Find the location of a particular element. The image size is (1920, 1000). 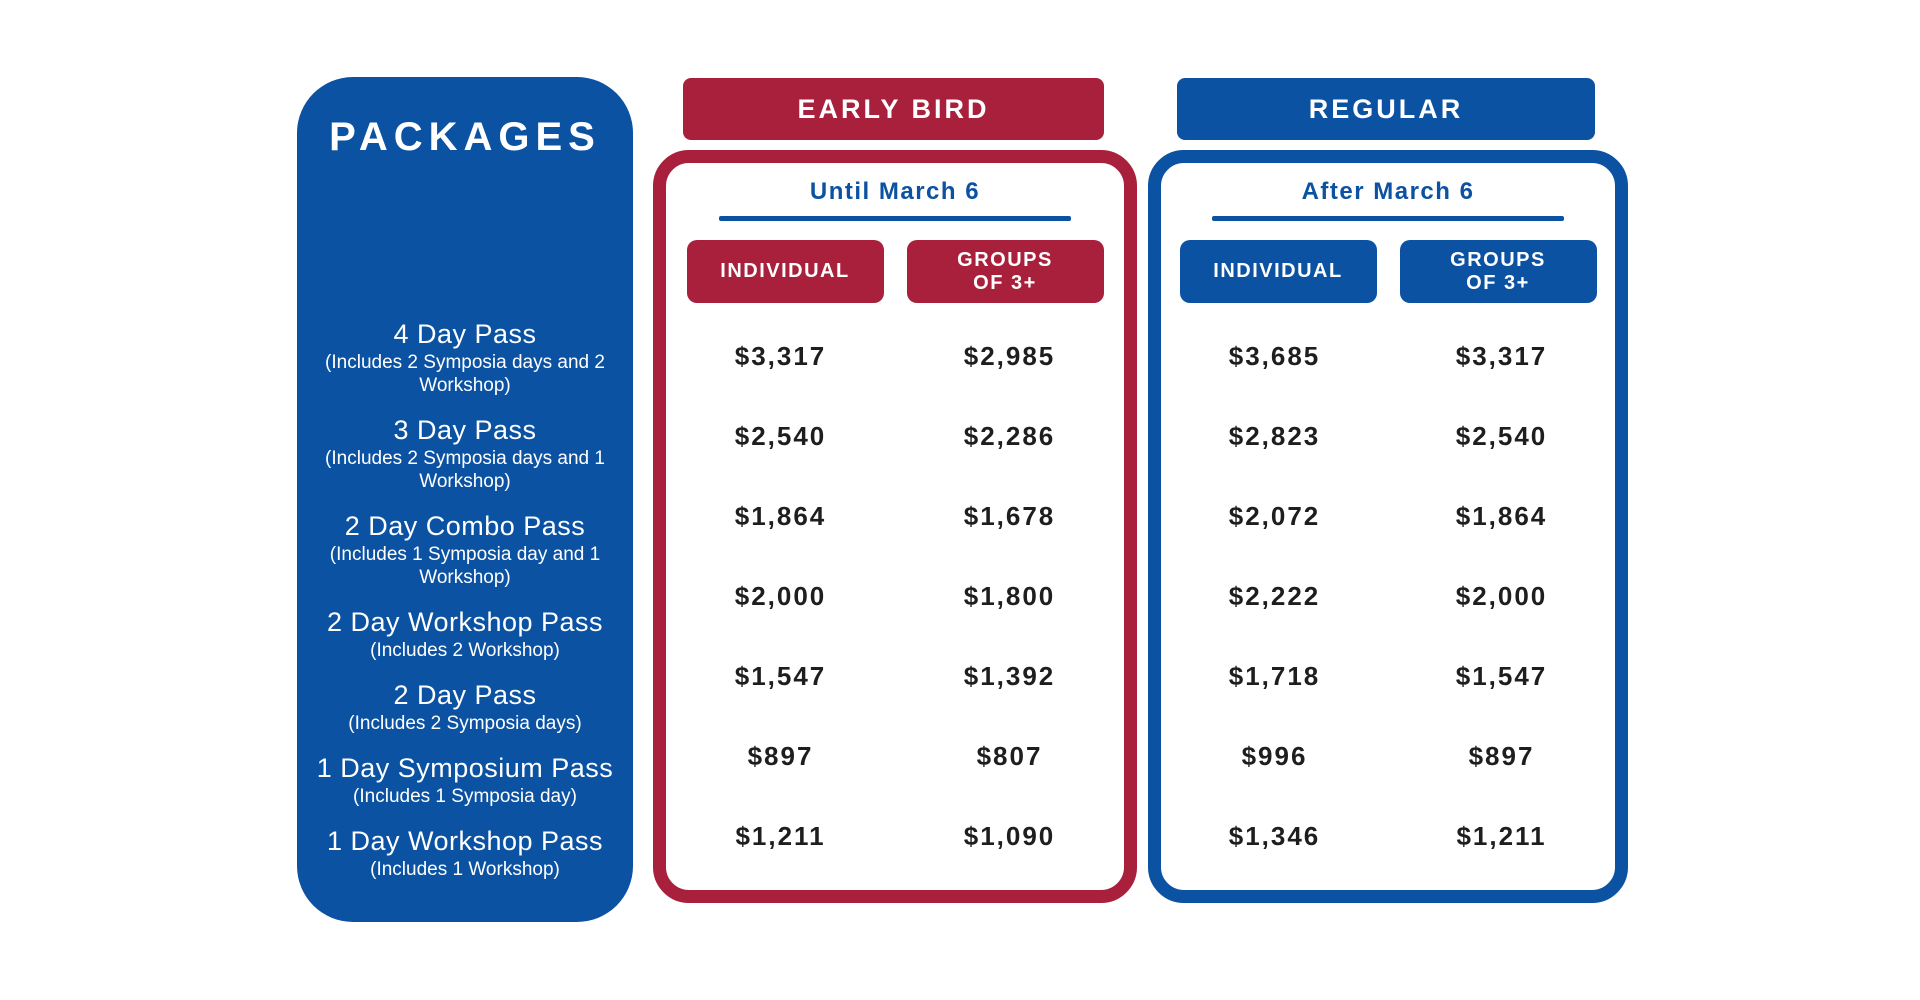

price-cell: $1,392 is located at coordinates (1009, 675).